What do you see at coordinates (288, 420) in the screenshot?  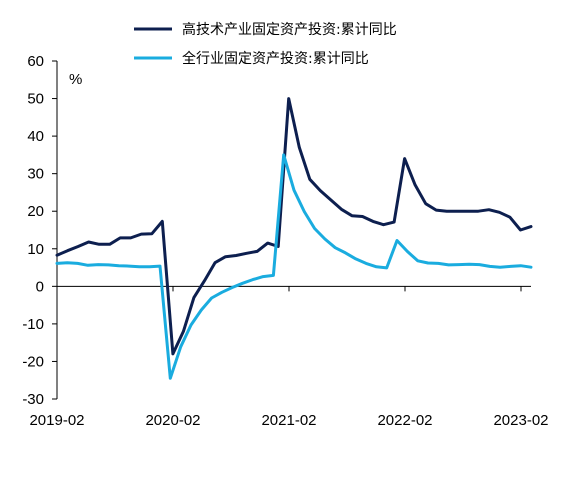 I see `x-tick-label: 2021-02` at bounding box center [288, 420].